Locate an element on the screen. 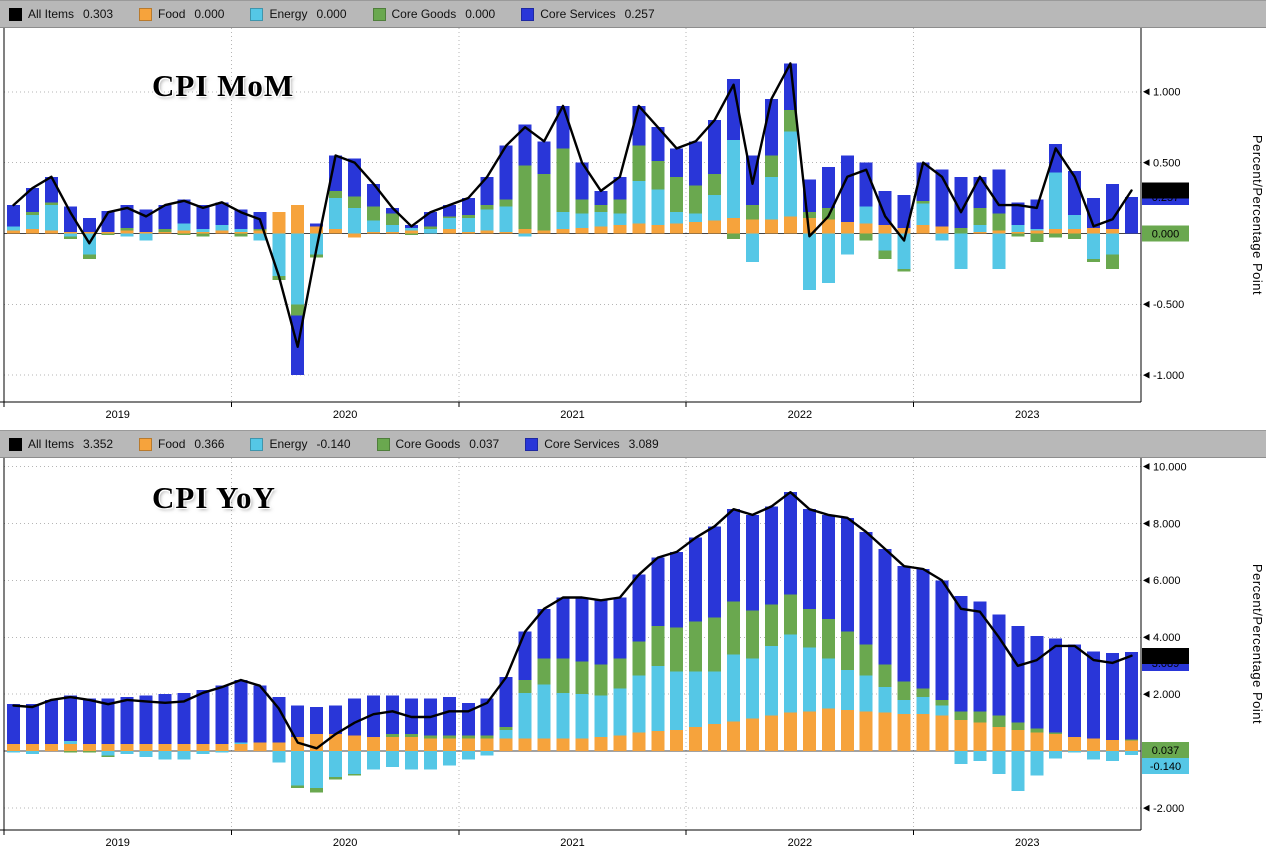 The image size is (1266, 850). all-items-swatch-icon is located at coordinates (15, 444).